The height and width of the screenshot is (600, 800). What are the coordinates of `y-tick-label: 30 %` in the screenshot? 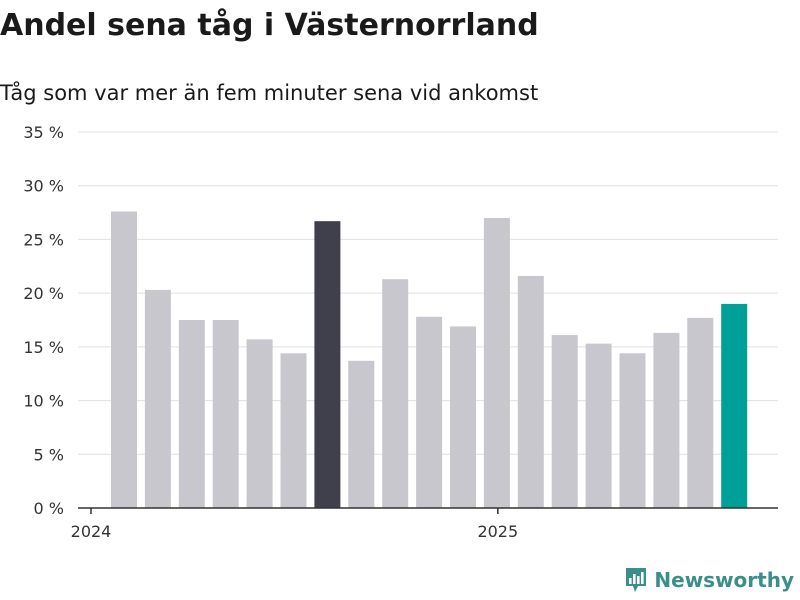 It's located at (43, 186).